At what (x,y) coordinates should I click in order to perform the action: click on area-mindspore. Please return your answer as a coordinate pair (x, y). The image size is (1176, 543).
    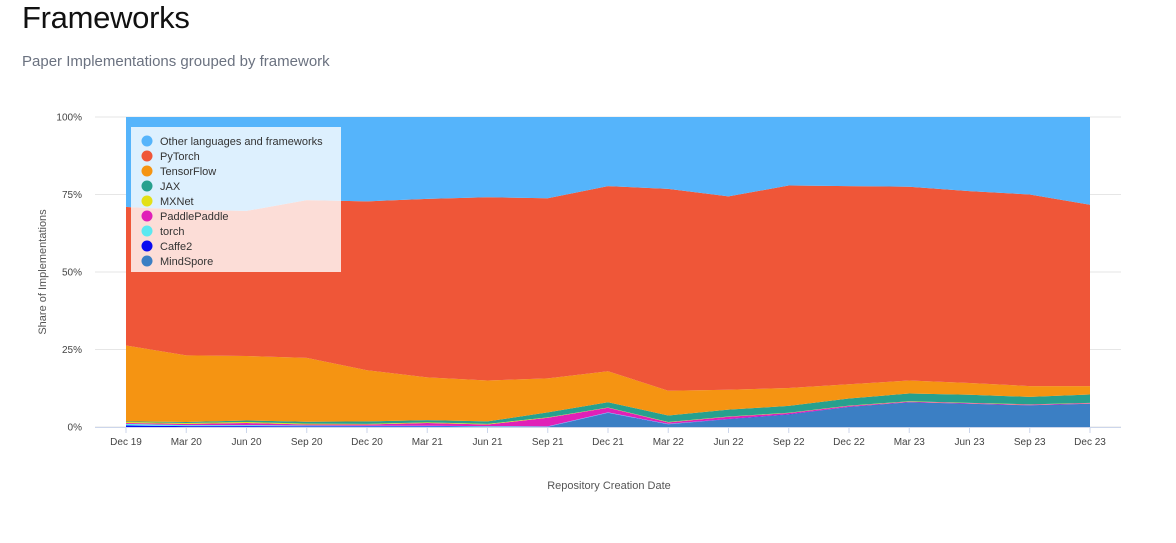
    Looking at the image, I should click on (608, 414).